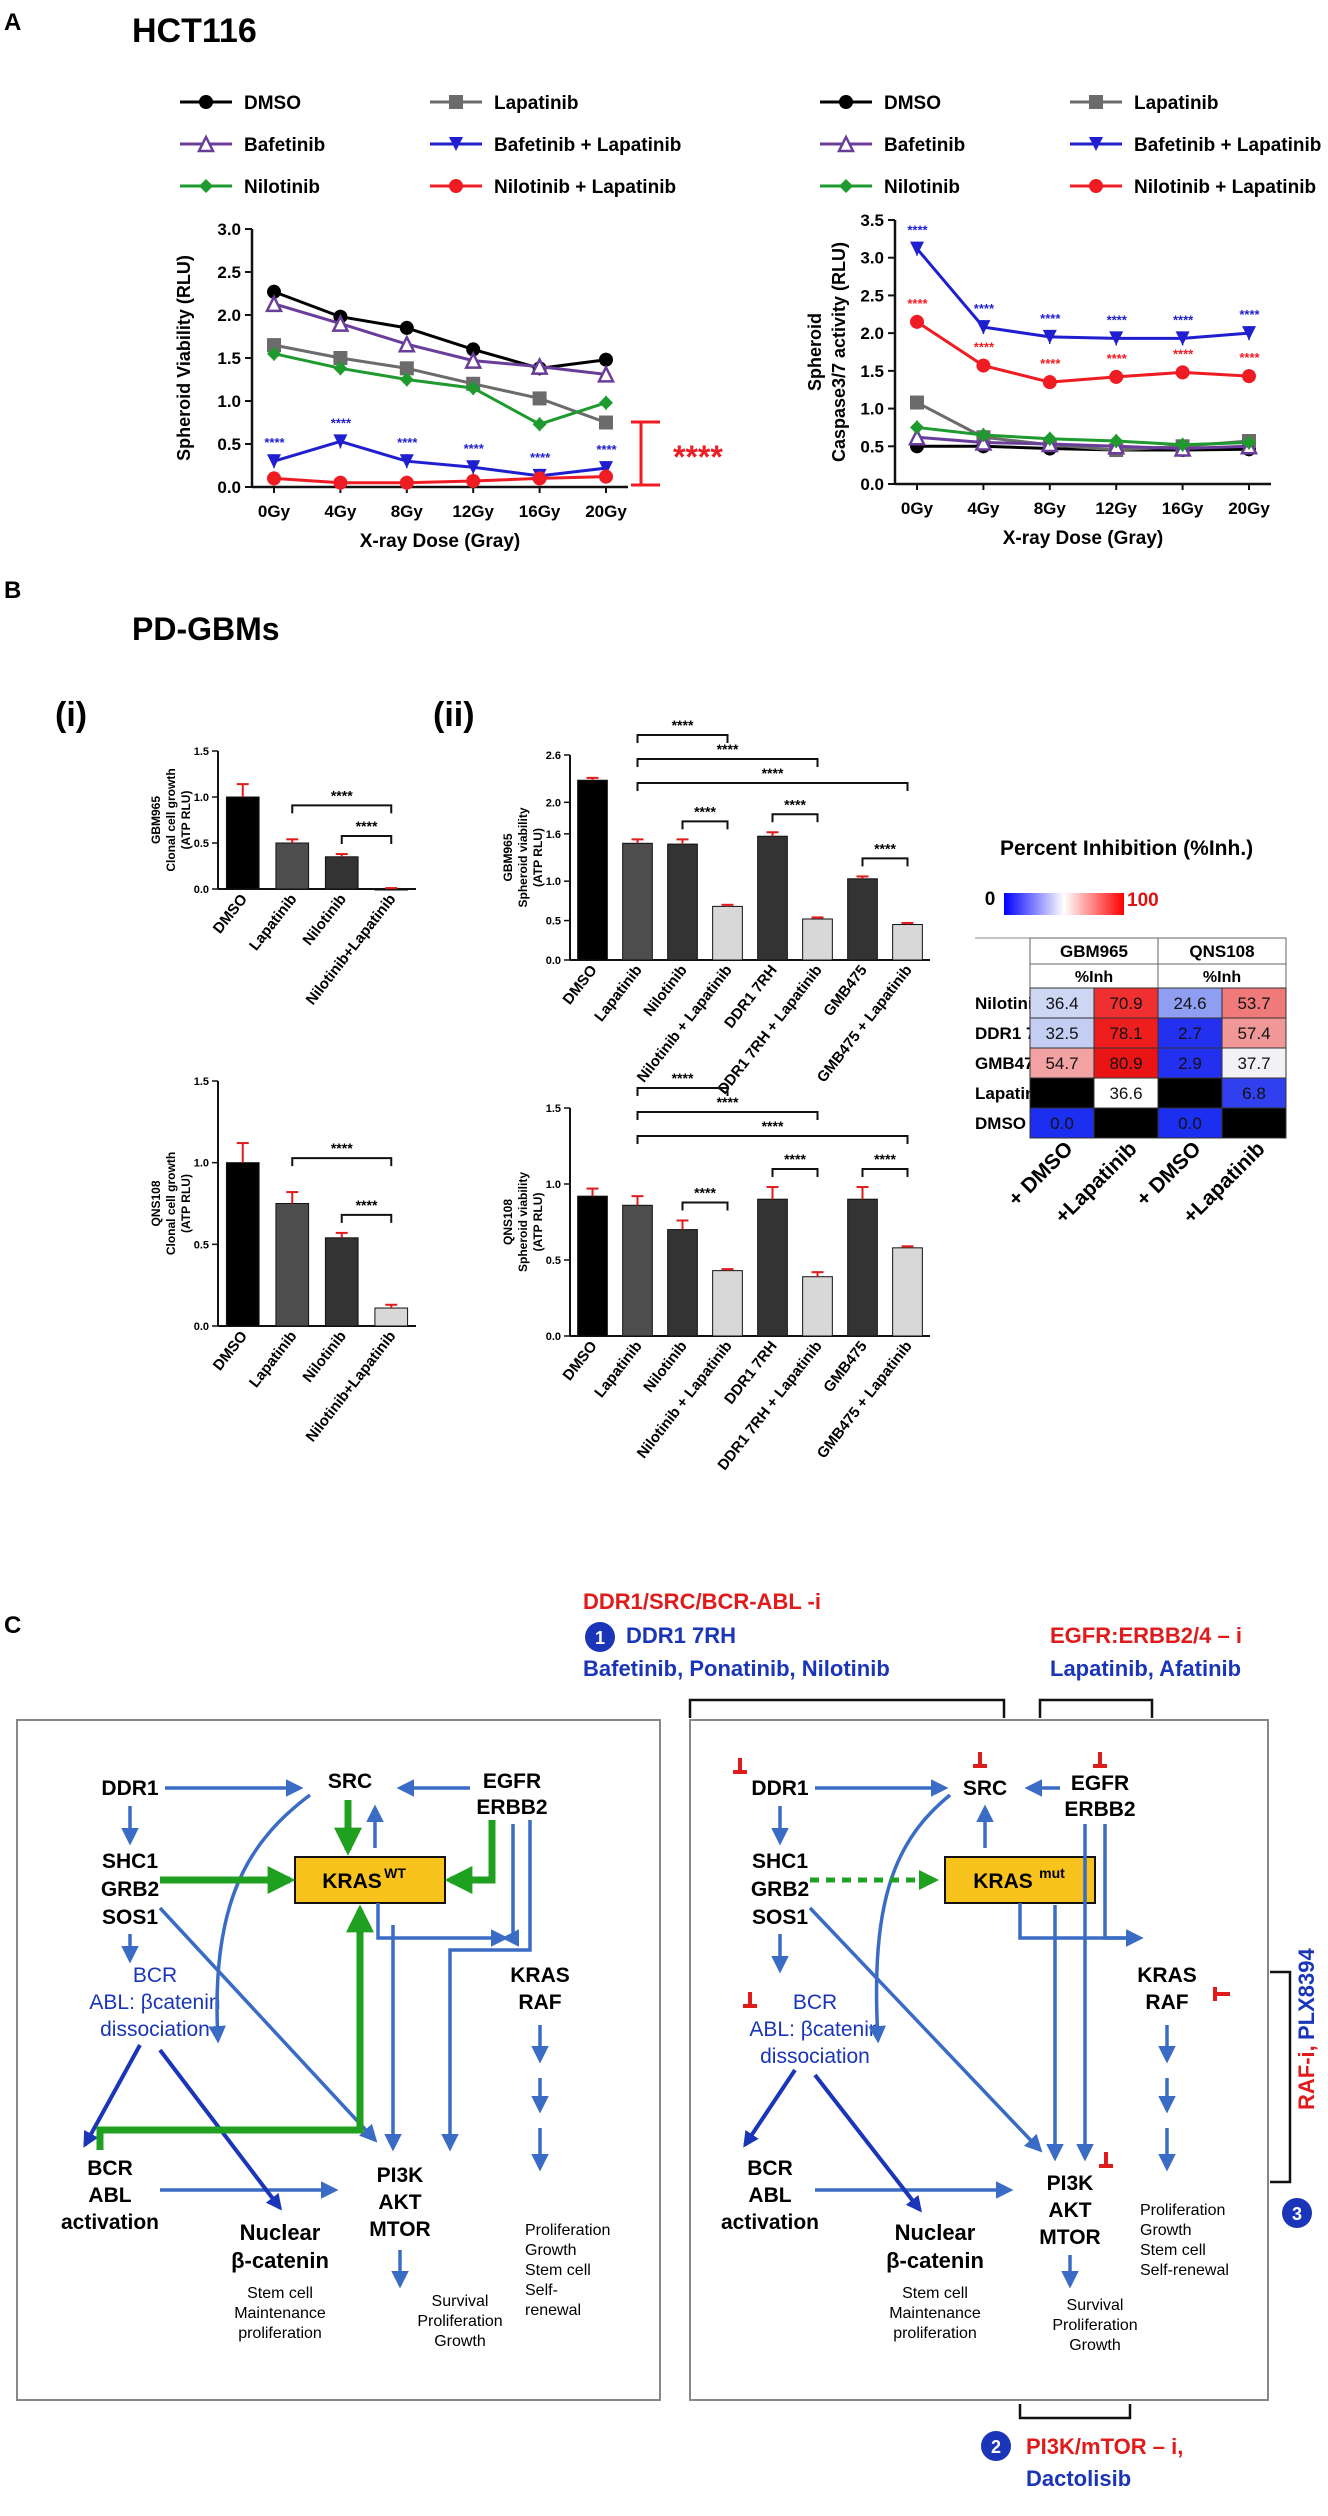  Describe the element at coordinates (924, 145) in the screenshot. I see `legend-label-bafetinib: Bafetinib` at that location.